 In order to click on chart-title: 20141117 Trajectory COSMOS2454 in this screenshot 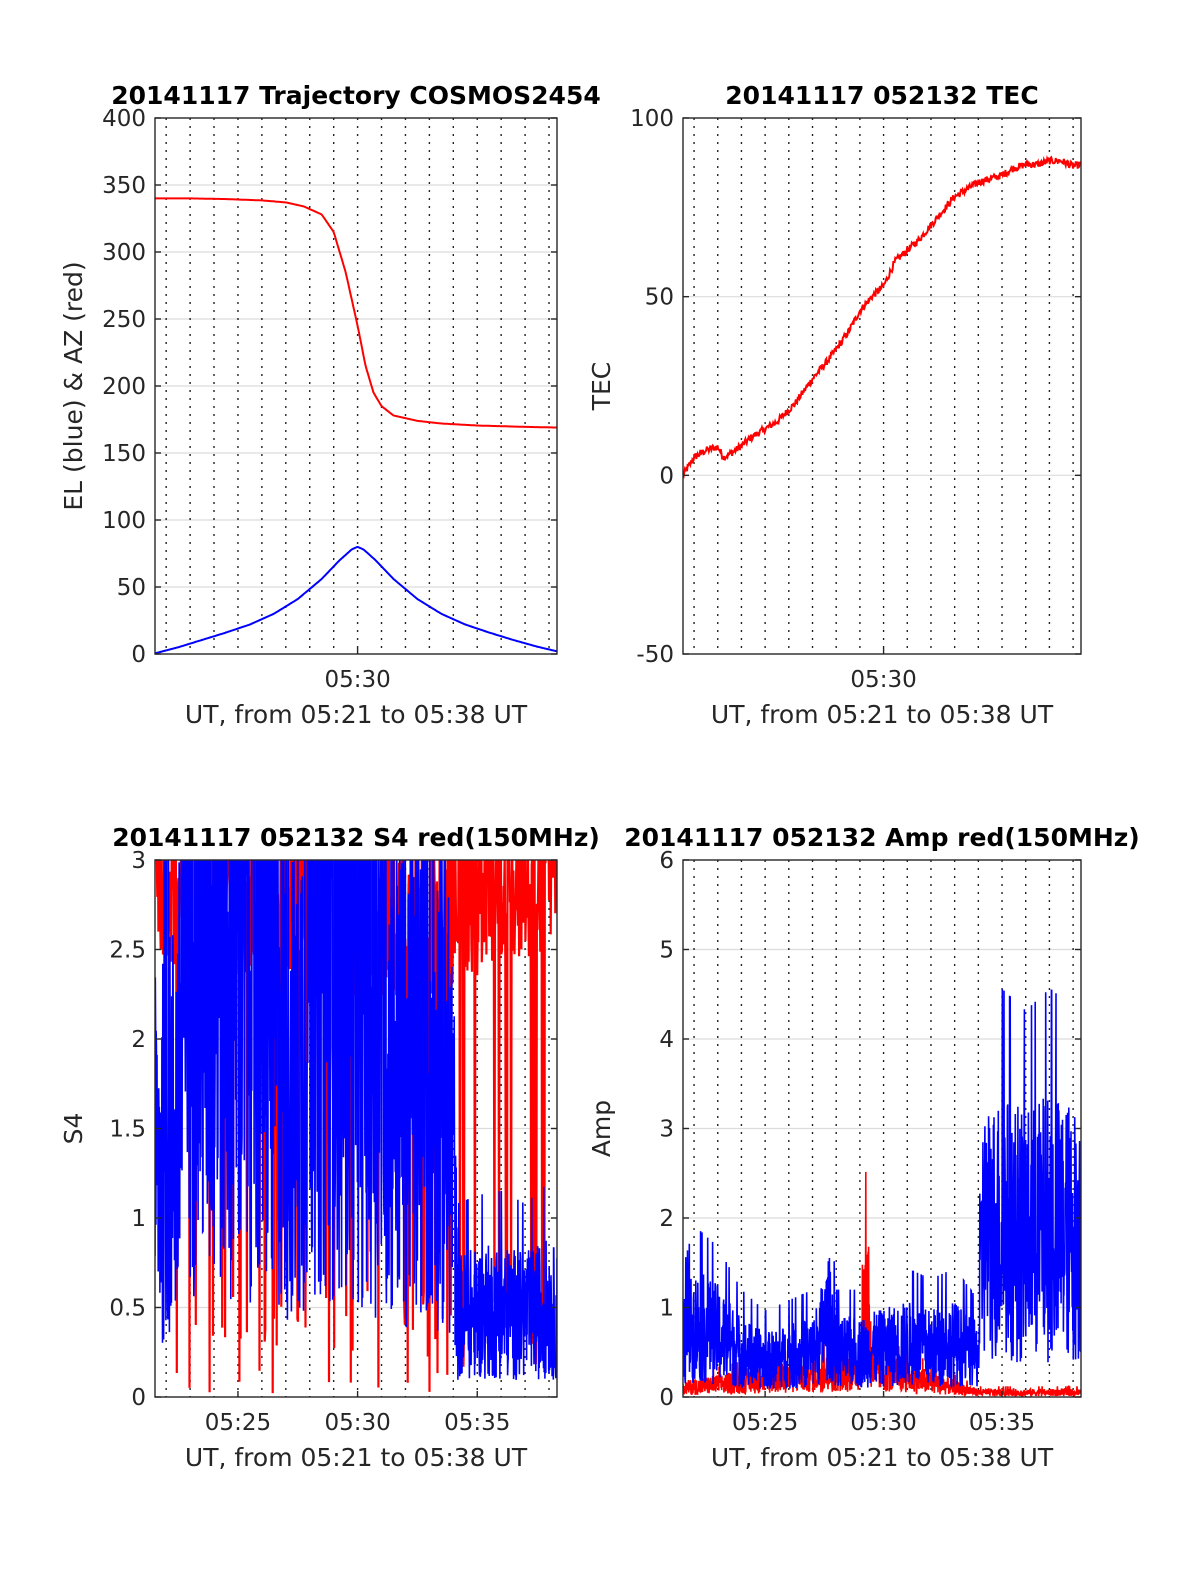, I will do `click(356, 95)`.